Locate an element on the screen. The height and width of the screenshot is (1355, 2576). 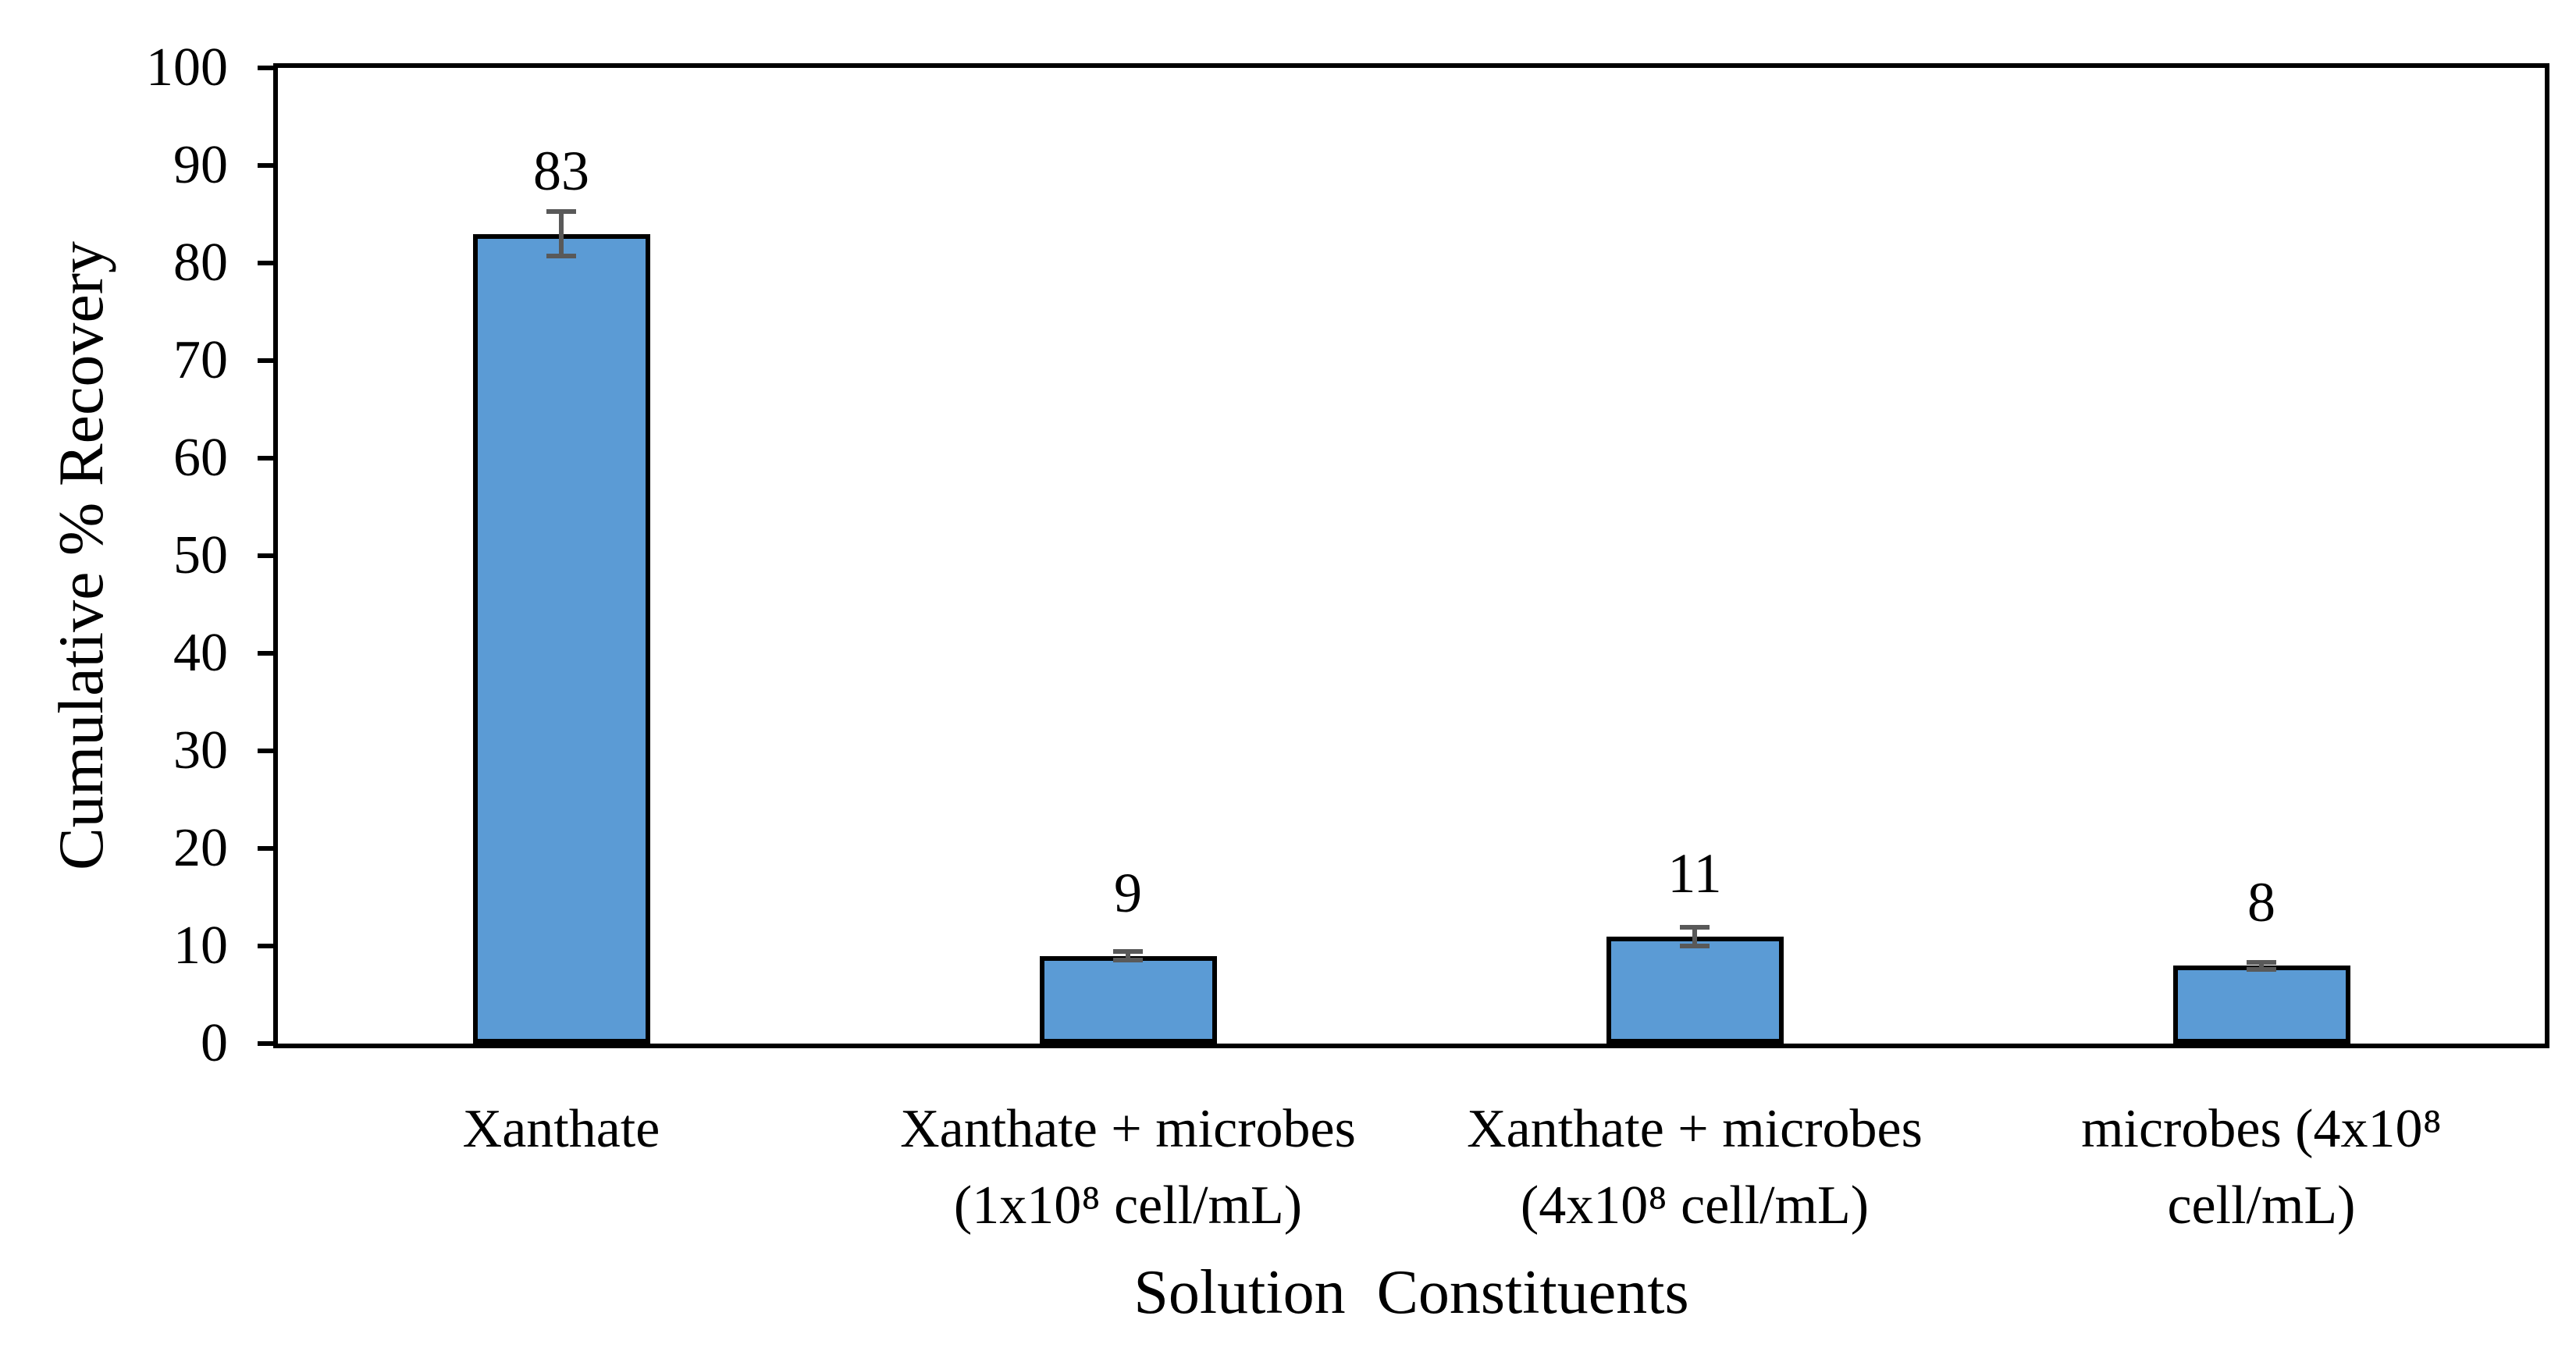
y-tick-label: 0 is located at coordinates (215, 1043).